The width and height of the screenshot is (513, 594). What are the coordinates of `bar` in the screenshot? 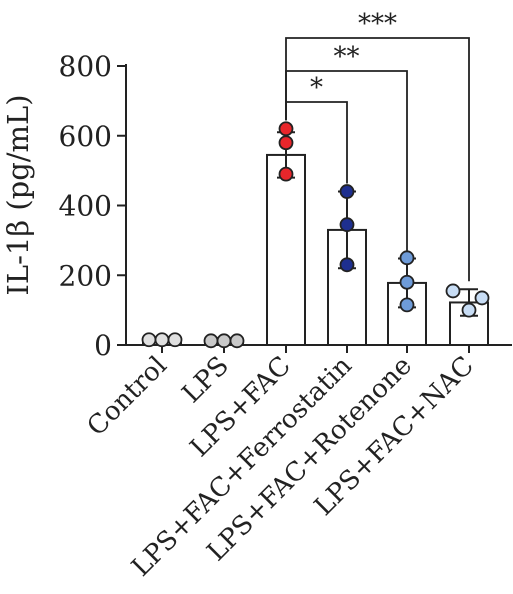 It's located at (286, 249).